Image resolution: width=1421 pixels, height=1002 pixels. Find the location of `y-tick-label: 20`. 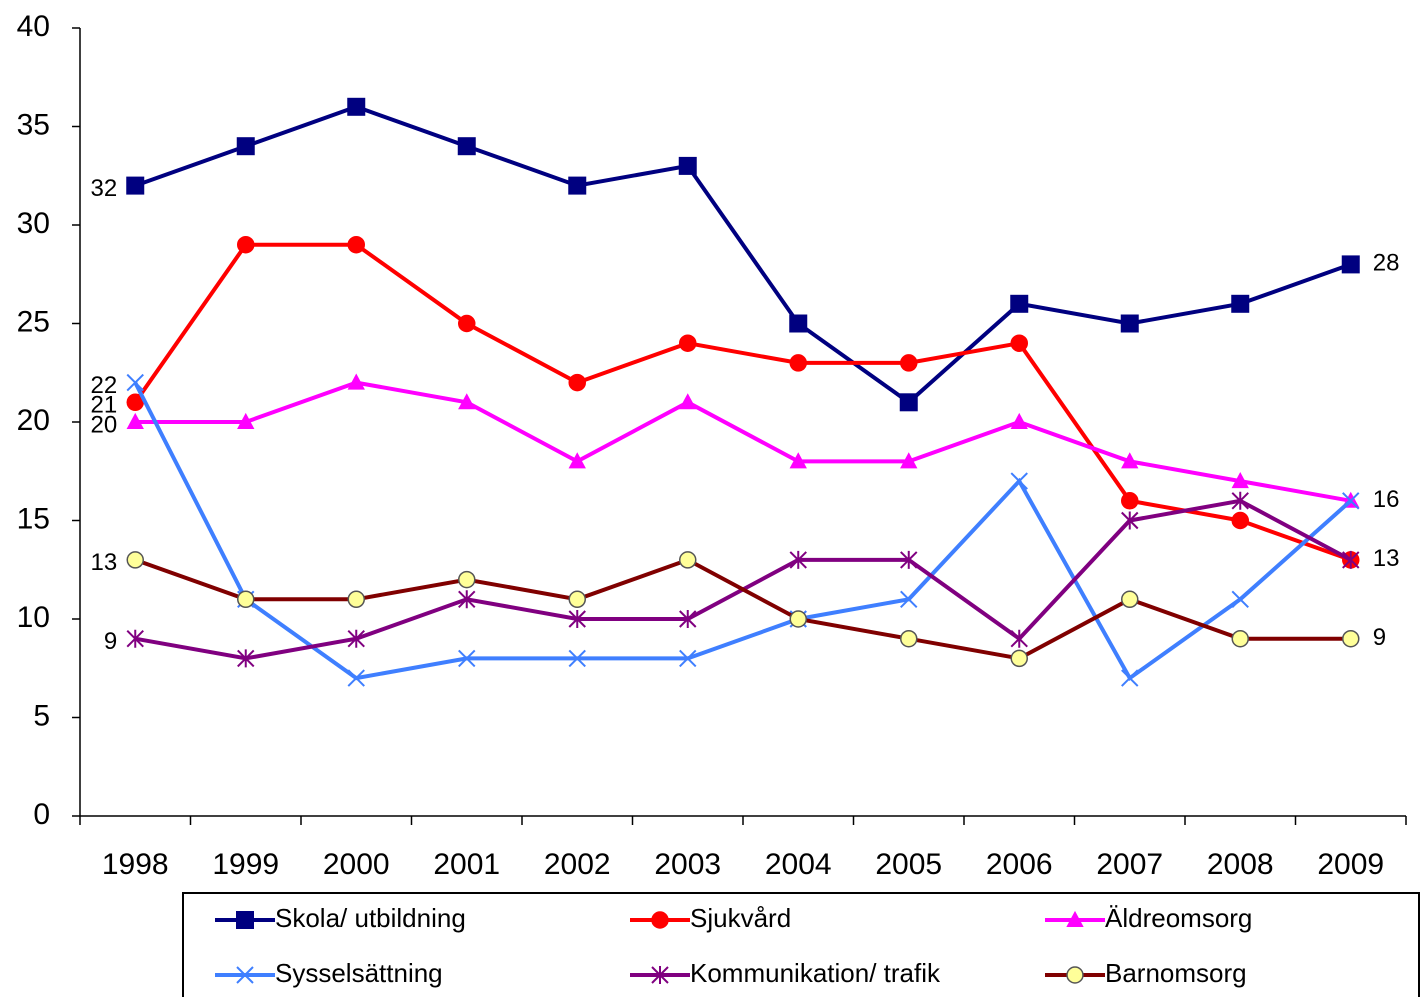

y-tick-label: 20 is located at coordinates (33, 420).